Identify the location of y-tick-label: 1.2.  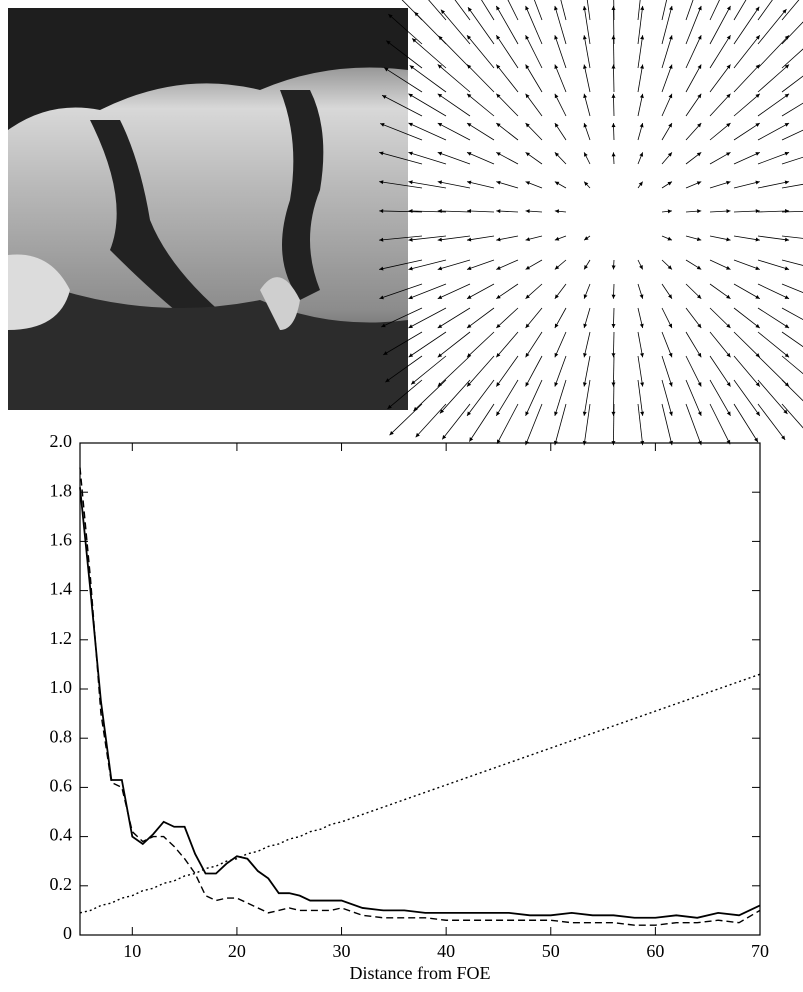
(61, 638).